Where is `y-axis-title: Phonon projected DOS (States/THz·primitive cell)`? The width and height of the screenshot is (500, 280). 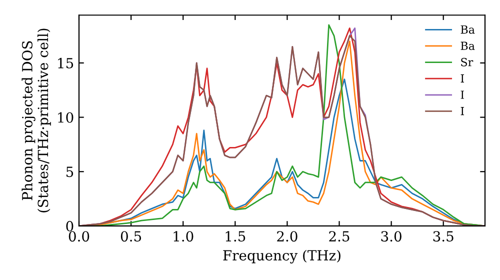 y-axis-title: Phonon projected DOS (States/THz·primitive cell) is located at coordinates (36, 120).